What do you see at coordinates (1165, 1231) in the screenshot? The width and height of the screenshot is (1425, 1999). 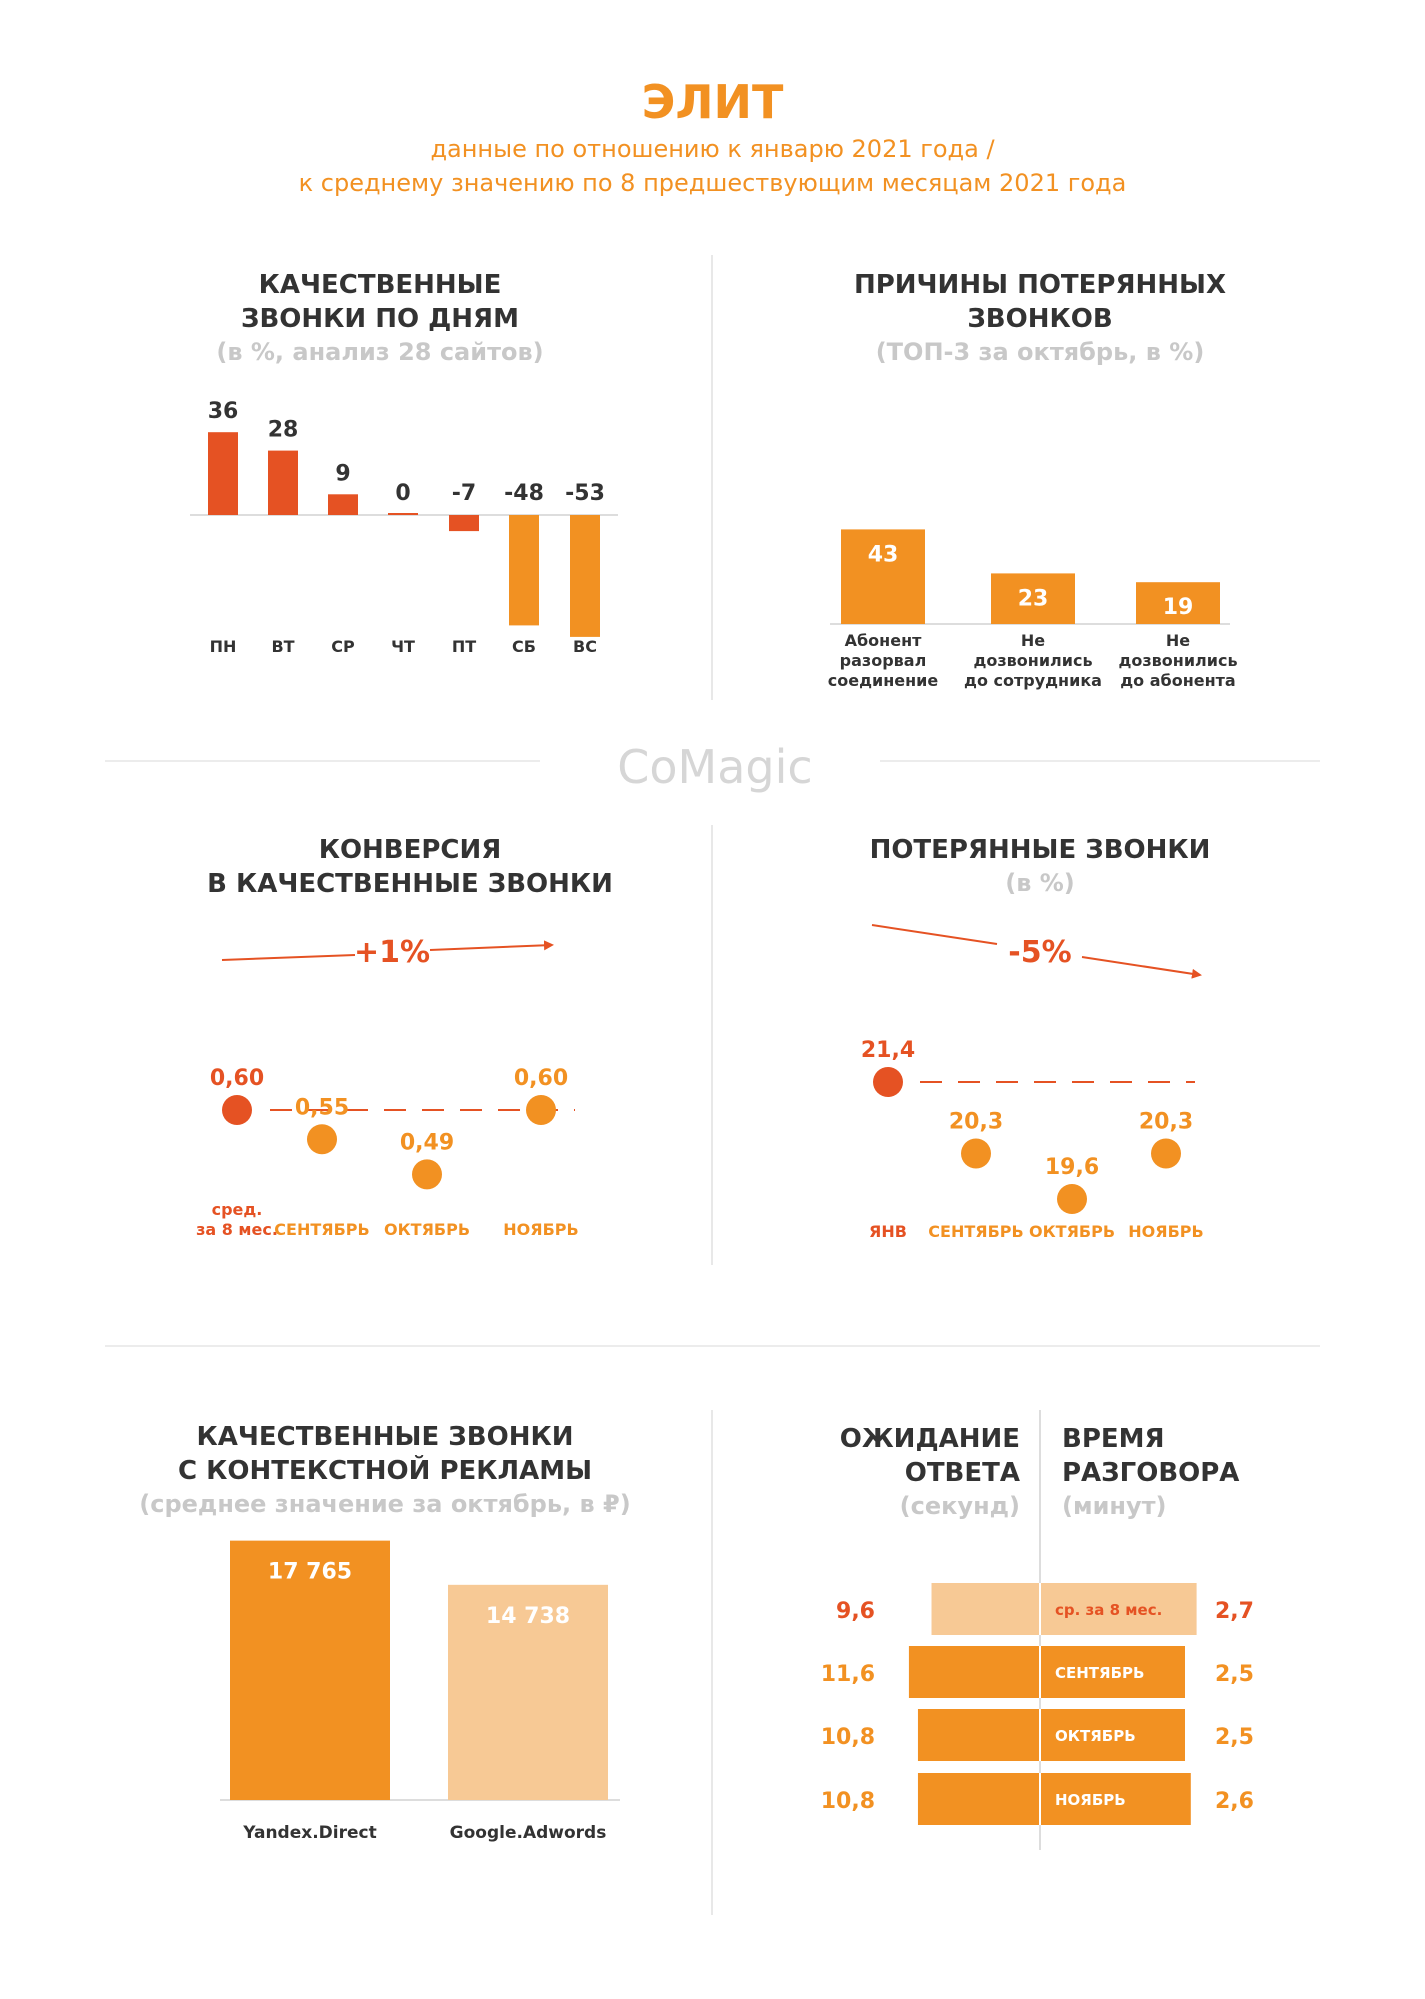 I see `lost-calls-category-label-3-0: НОЯБРЬ` at bounding box center [1165, 1231].